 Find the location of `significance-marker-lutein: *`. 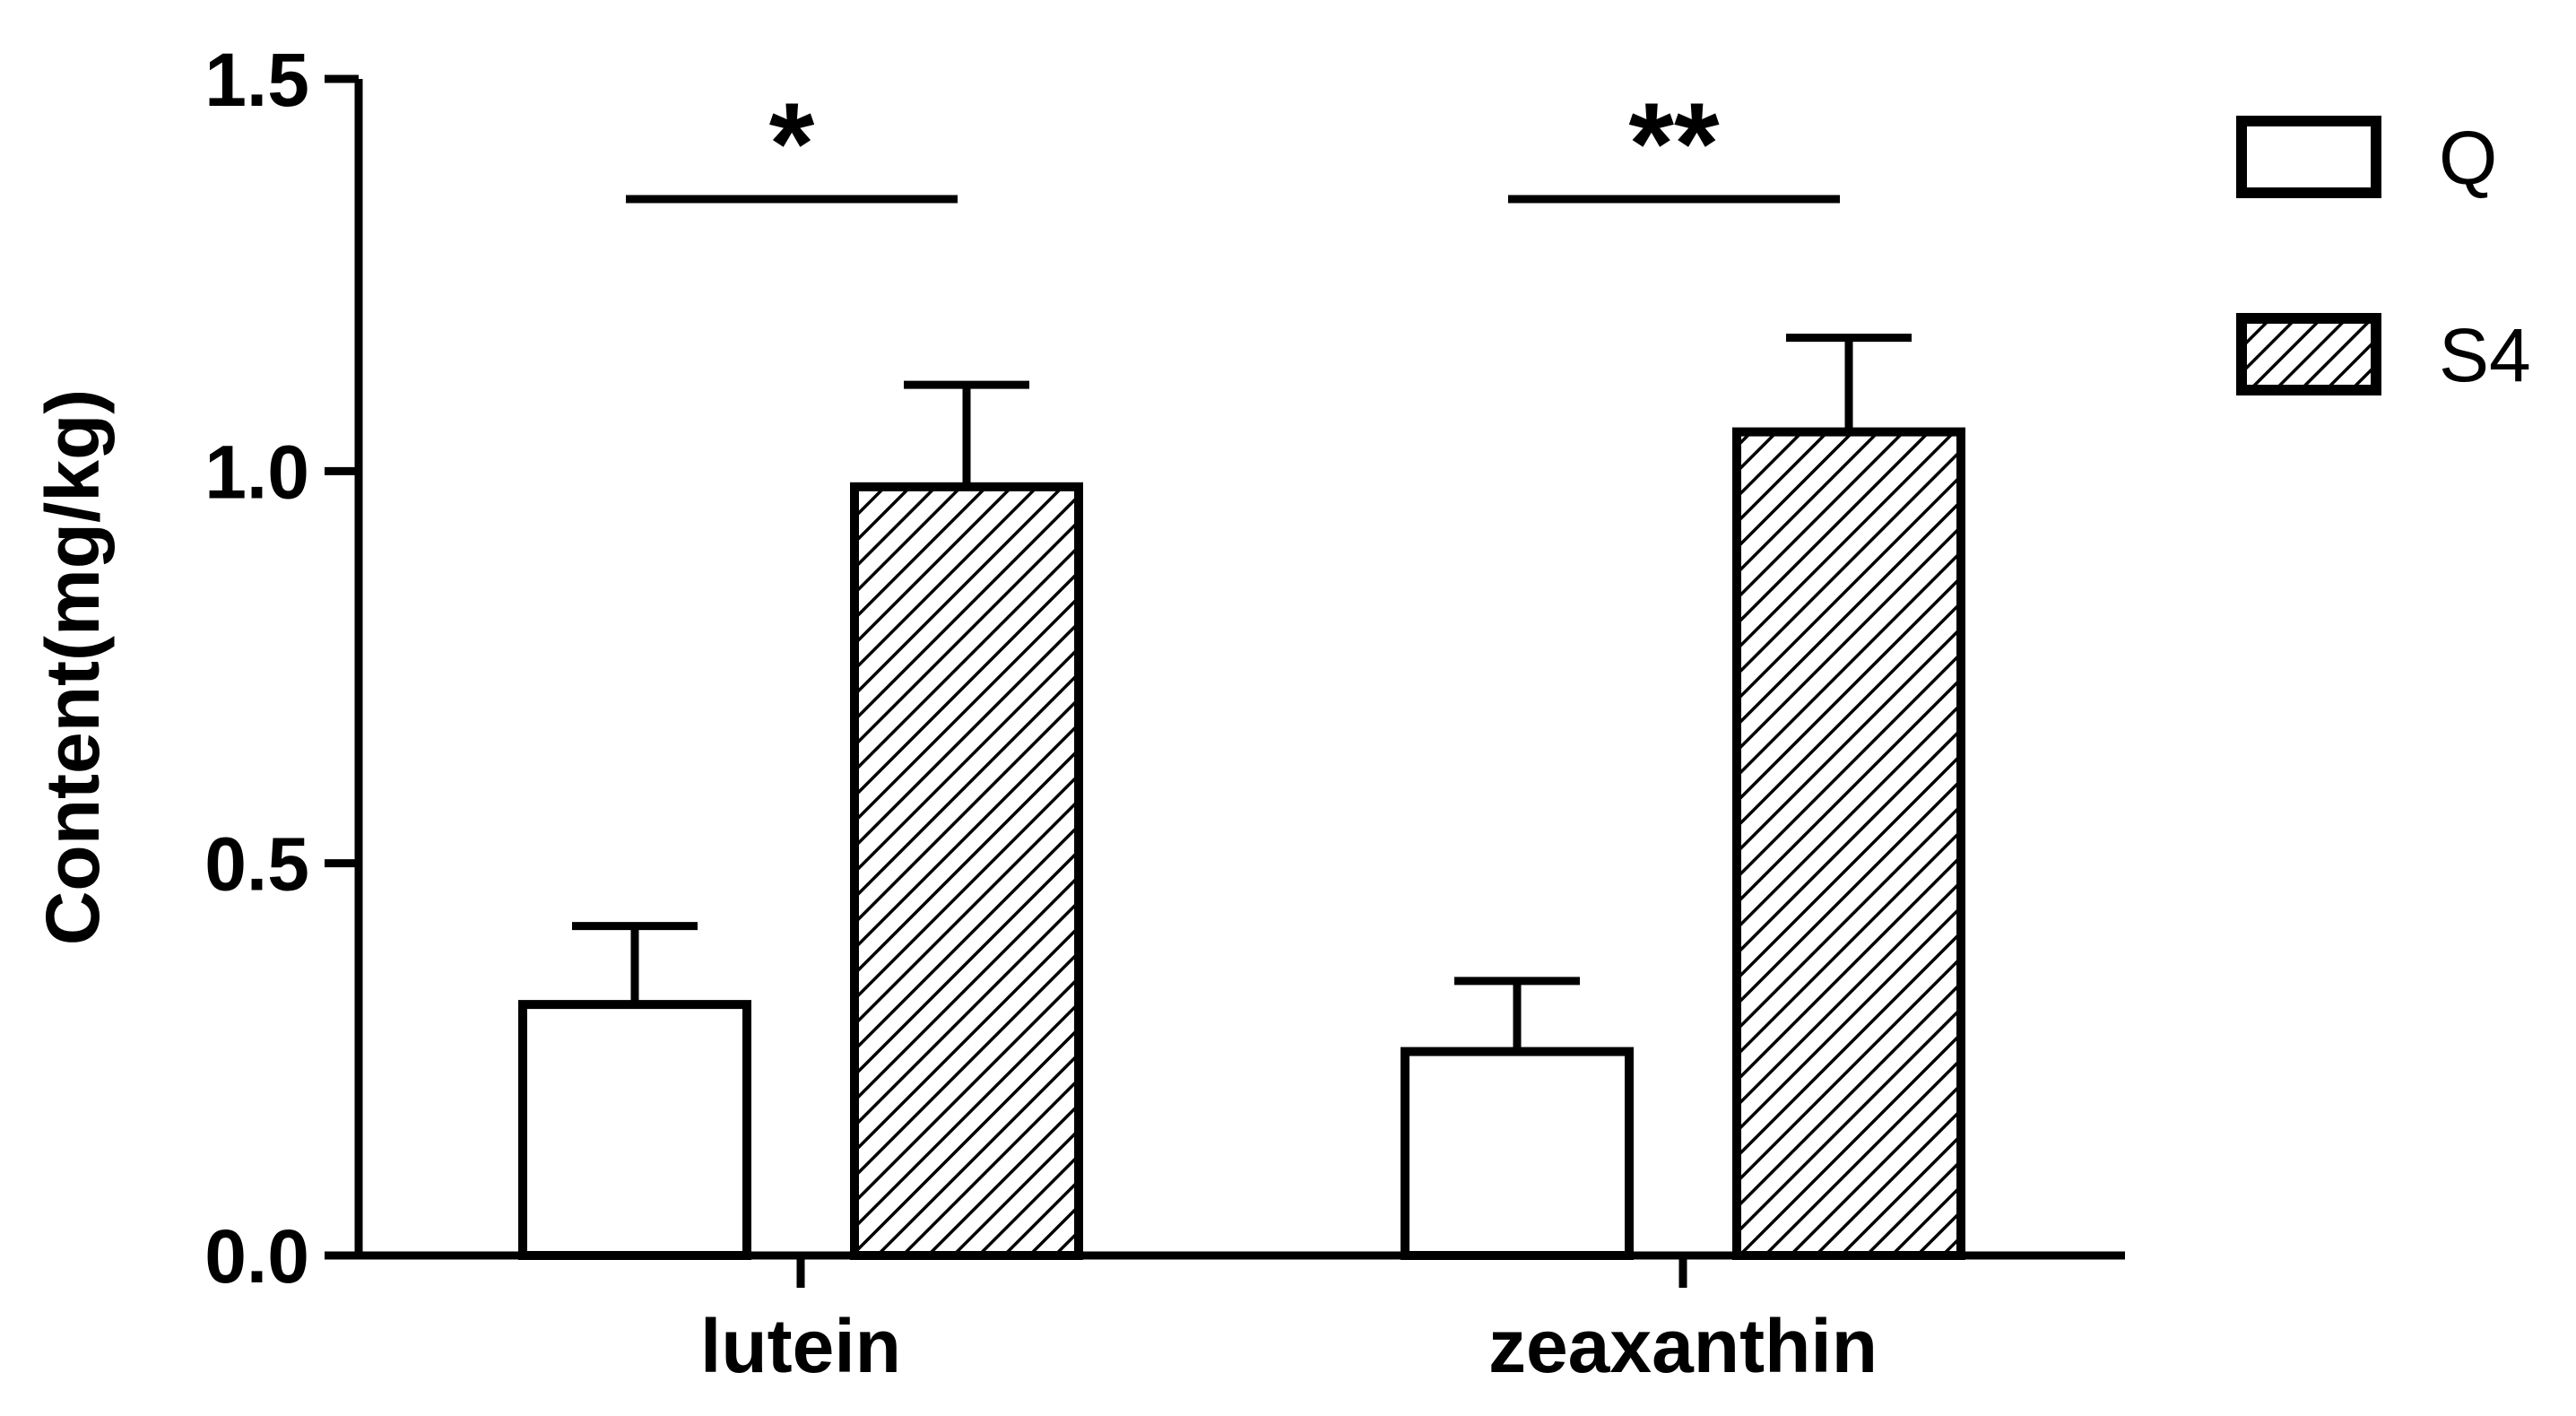

significance-marker-lutein: * is located at coordinates (792, 143).